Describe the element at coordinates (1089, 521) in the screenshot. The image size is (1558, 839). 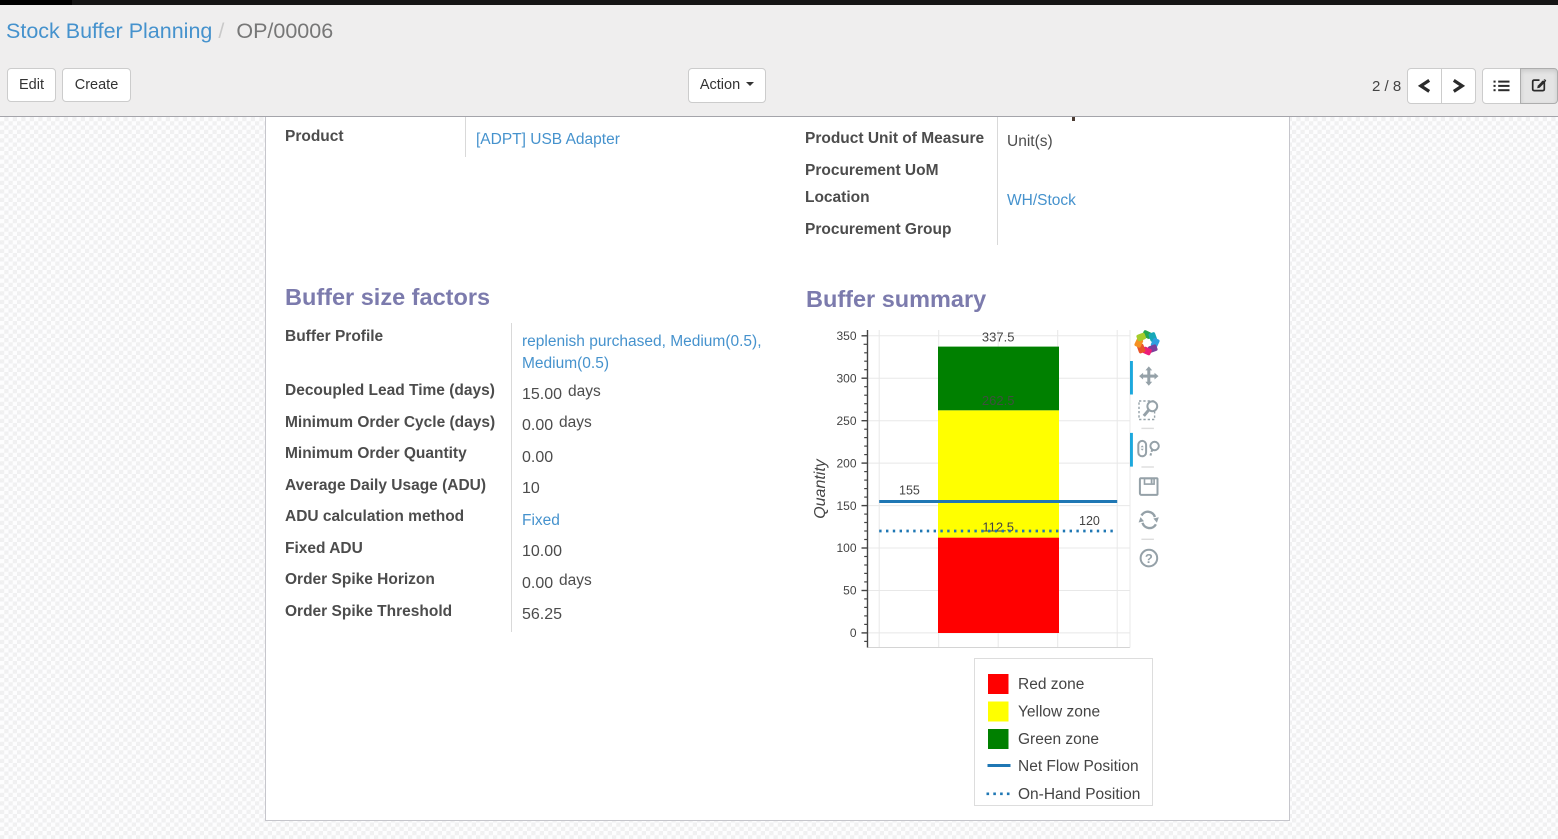
I see `svg-text: 120` at that location.